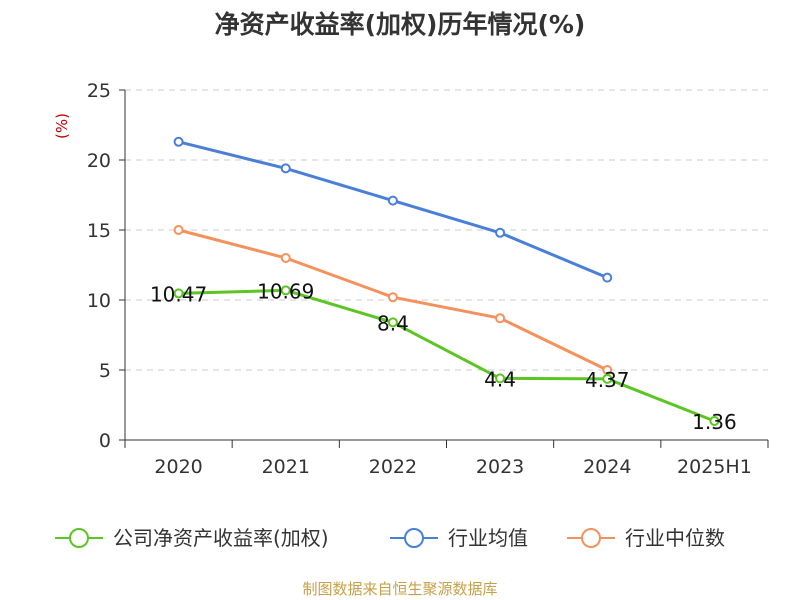  What do you see at coordinates (99, 91) in the screenshot?
I see `y-tick-label: 25` at bounding box center [99, 91].